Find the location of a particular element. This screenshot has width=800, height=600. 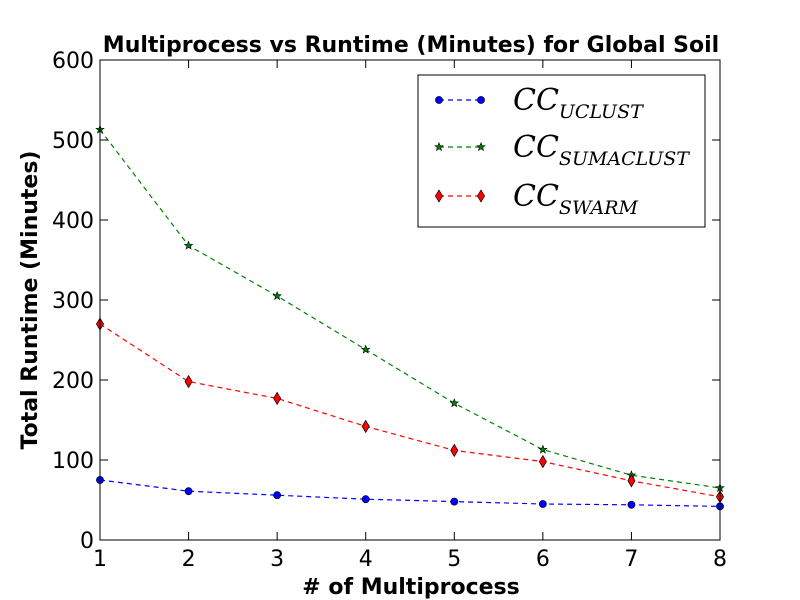

x-tick-label: 1 is located at coordinates (100, 559).